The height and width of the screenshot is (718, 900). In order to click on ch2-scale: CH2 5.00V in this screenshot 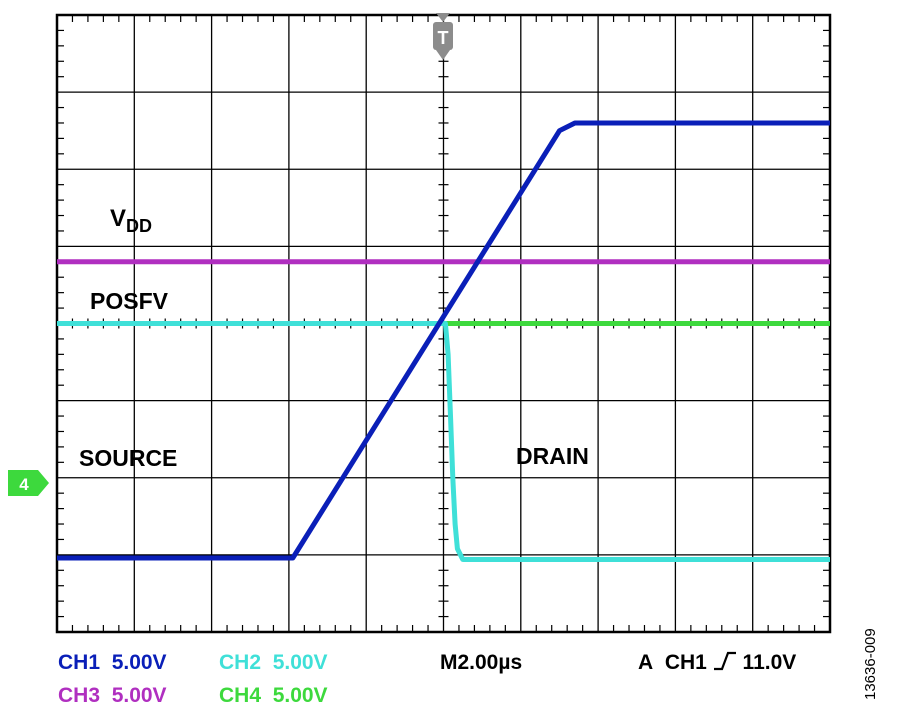, I will do `click(273, 663)`.